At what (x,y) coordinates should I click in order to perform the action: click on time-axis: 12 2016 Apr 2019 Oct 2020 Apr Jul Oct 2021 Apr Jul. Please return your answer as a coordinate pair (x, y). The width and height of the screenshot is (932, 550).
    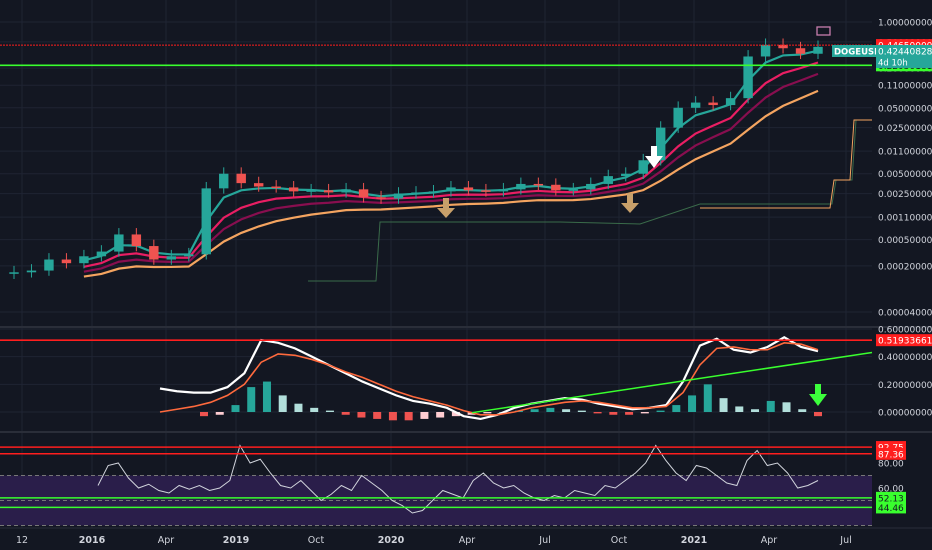
    Looking at the image, I should click on (434, 540).